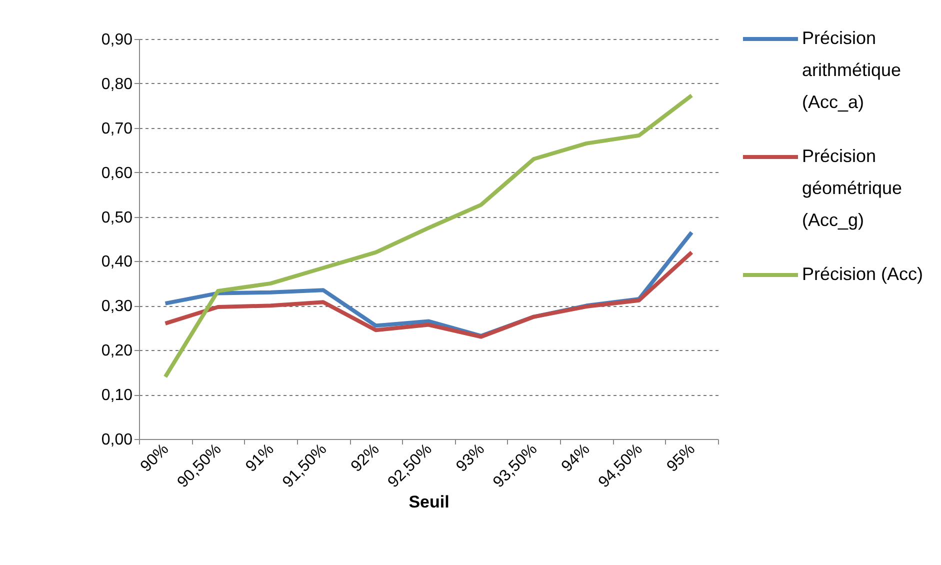 This screenshot has height=565, width=941. Describe the element at coordinates (117, 351) in the screenshot. I see `y-tick-label: 0,20` at that location.